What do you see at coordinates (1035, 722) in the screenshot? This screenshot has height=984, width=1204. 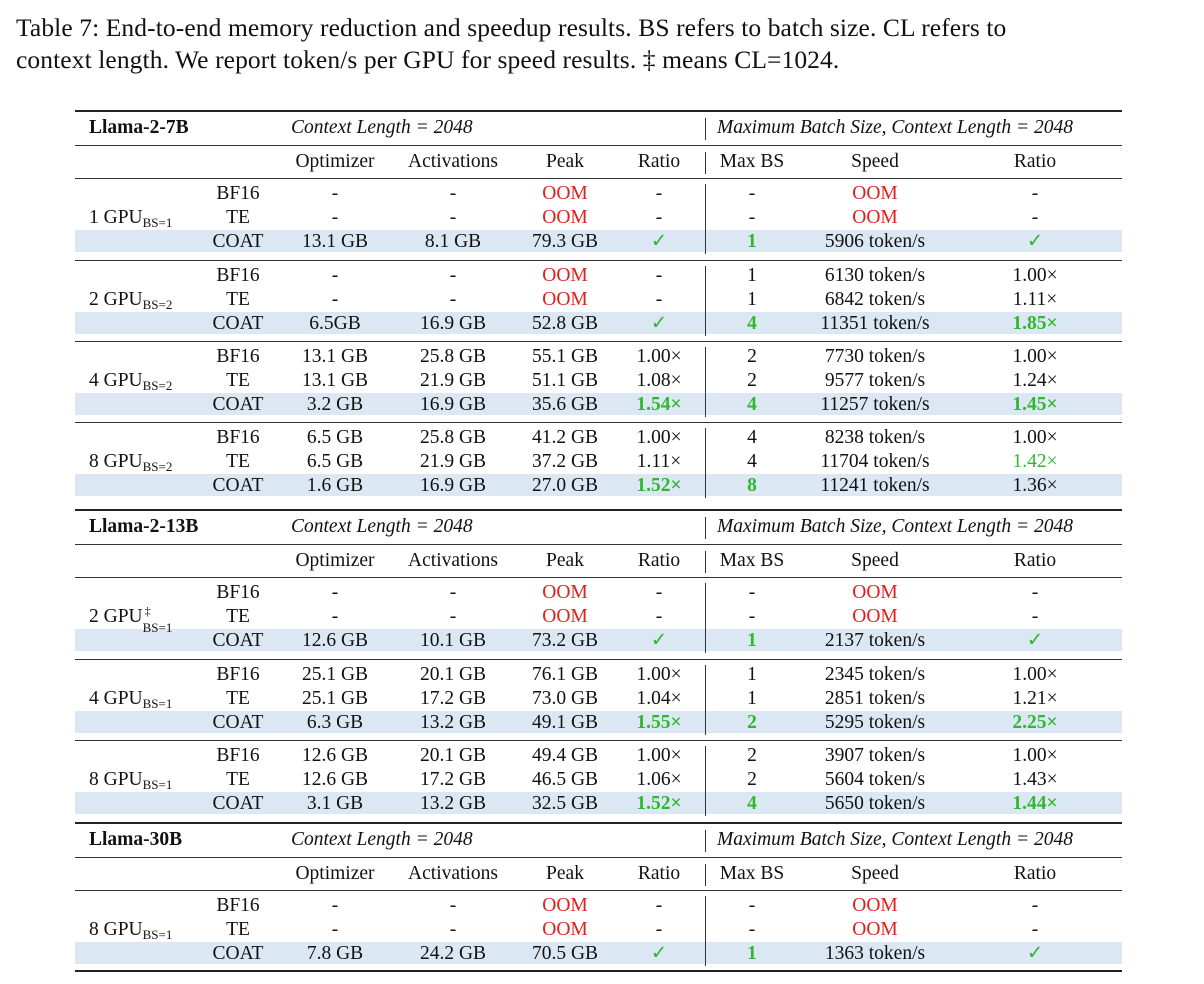 I see `table-cell: 2.25×` at bounding box center [1035, 722].